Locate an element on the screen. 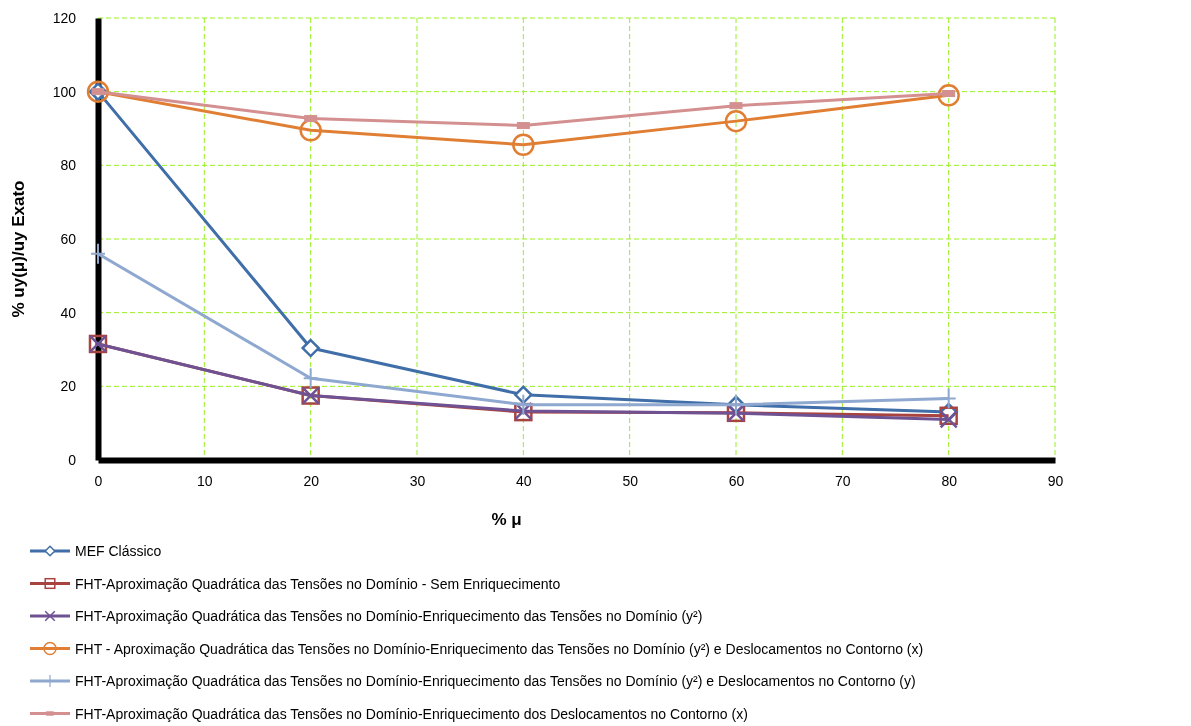 This screenshot has height=726, width=1191. y-tick-label: 100 is located at coordinates (64, 91).